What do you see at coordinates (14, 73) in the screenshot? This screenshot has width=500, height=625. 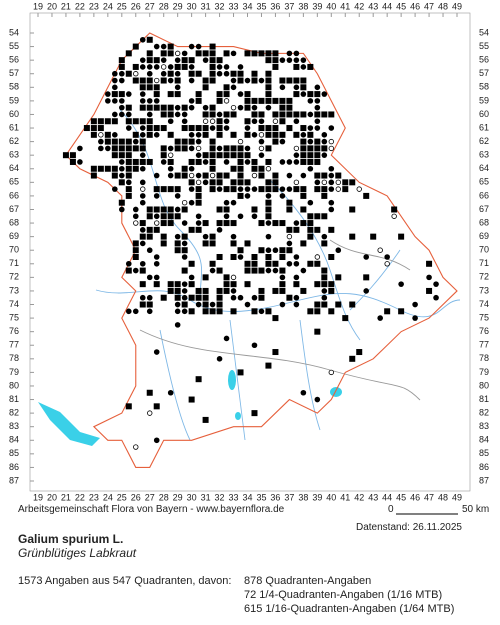 I see `row-label: 57` at bounding box center [14, 73].